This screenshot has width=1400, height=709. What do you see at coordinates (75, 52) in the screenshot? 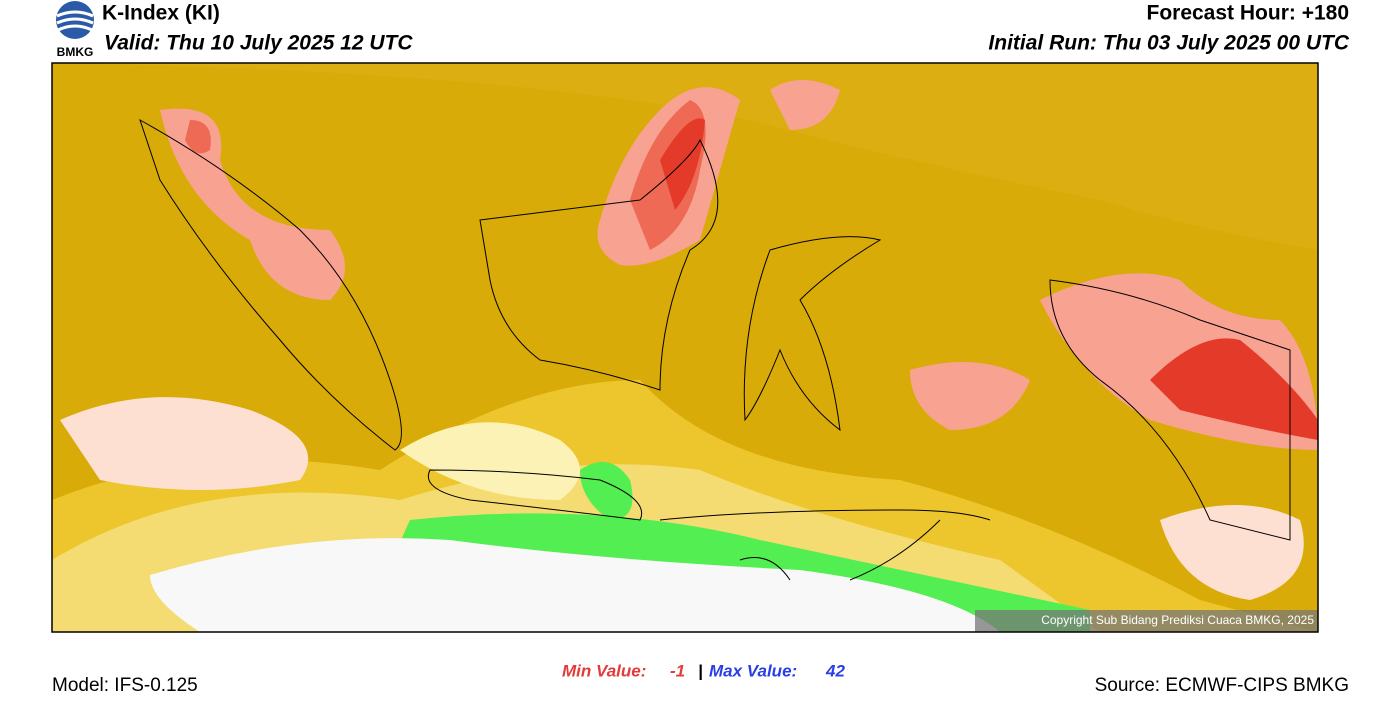
I see `logo-text: BMKG` at bounding box center [75, 52].